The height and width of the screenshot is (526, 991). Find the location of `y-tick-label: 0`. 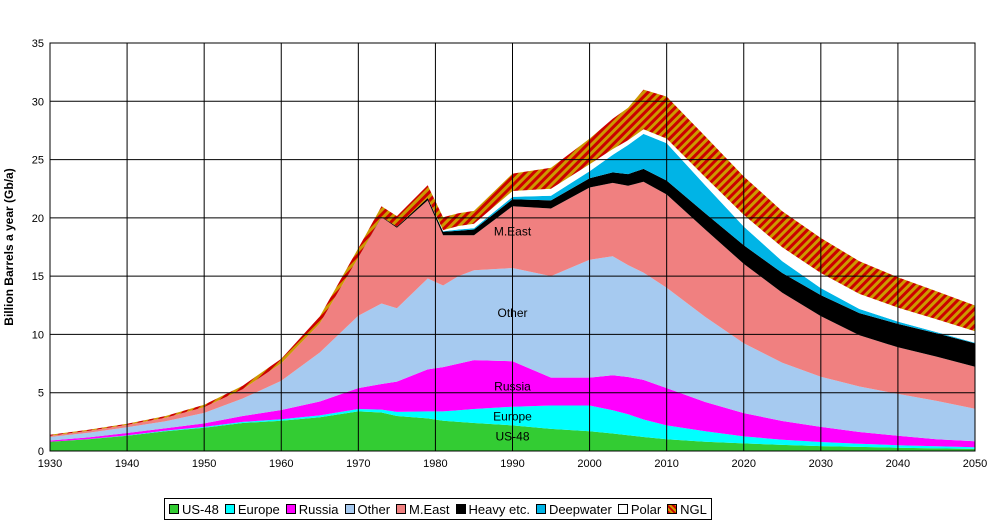

y-tick-label: 0 is located at coordinates (41, 452).